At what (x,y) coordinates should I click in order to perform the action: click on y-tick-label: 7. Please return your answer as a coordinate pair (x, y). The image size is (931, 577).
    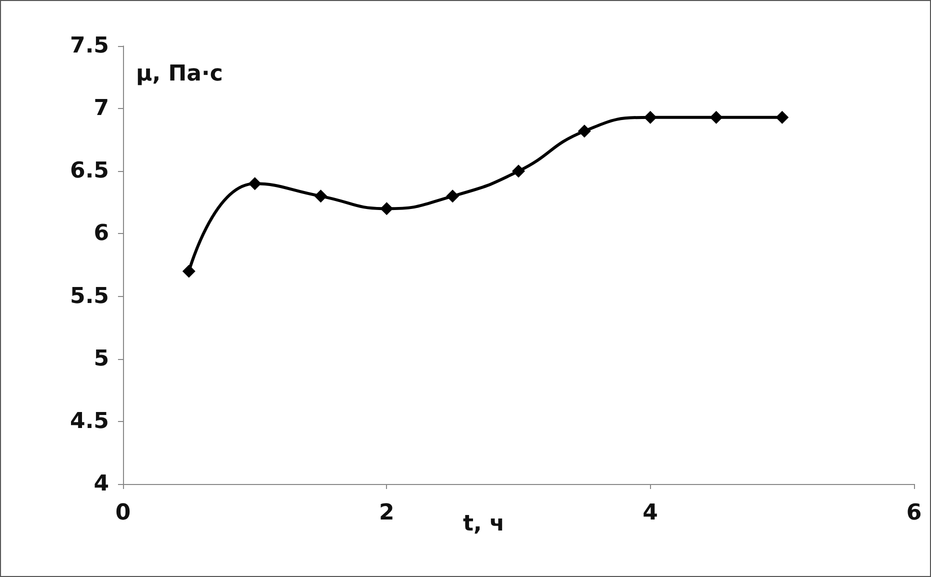
    Looking at the image, I should click on (101, 109).